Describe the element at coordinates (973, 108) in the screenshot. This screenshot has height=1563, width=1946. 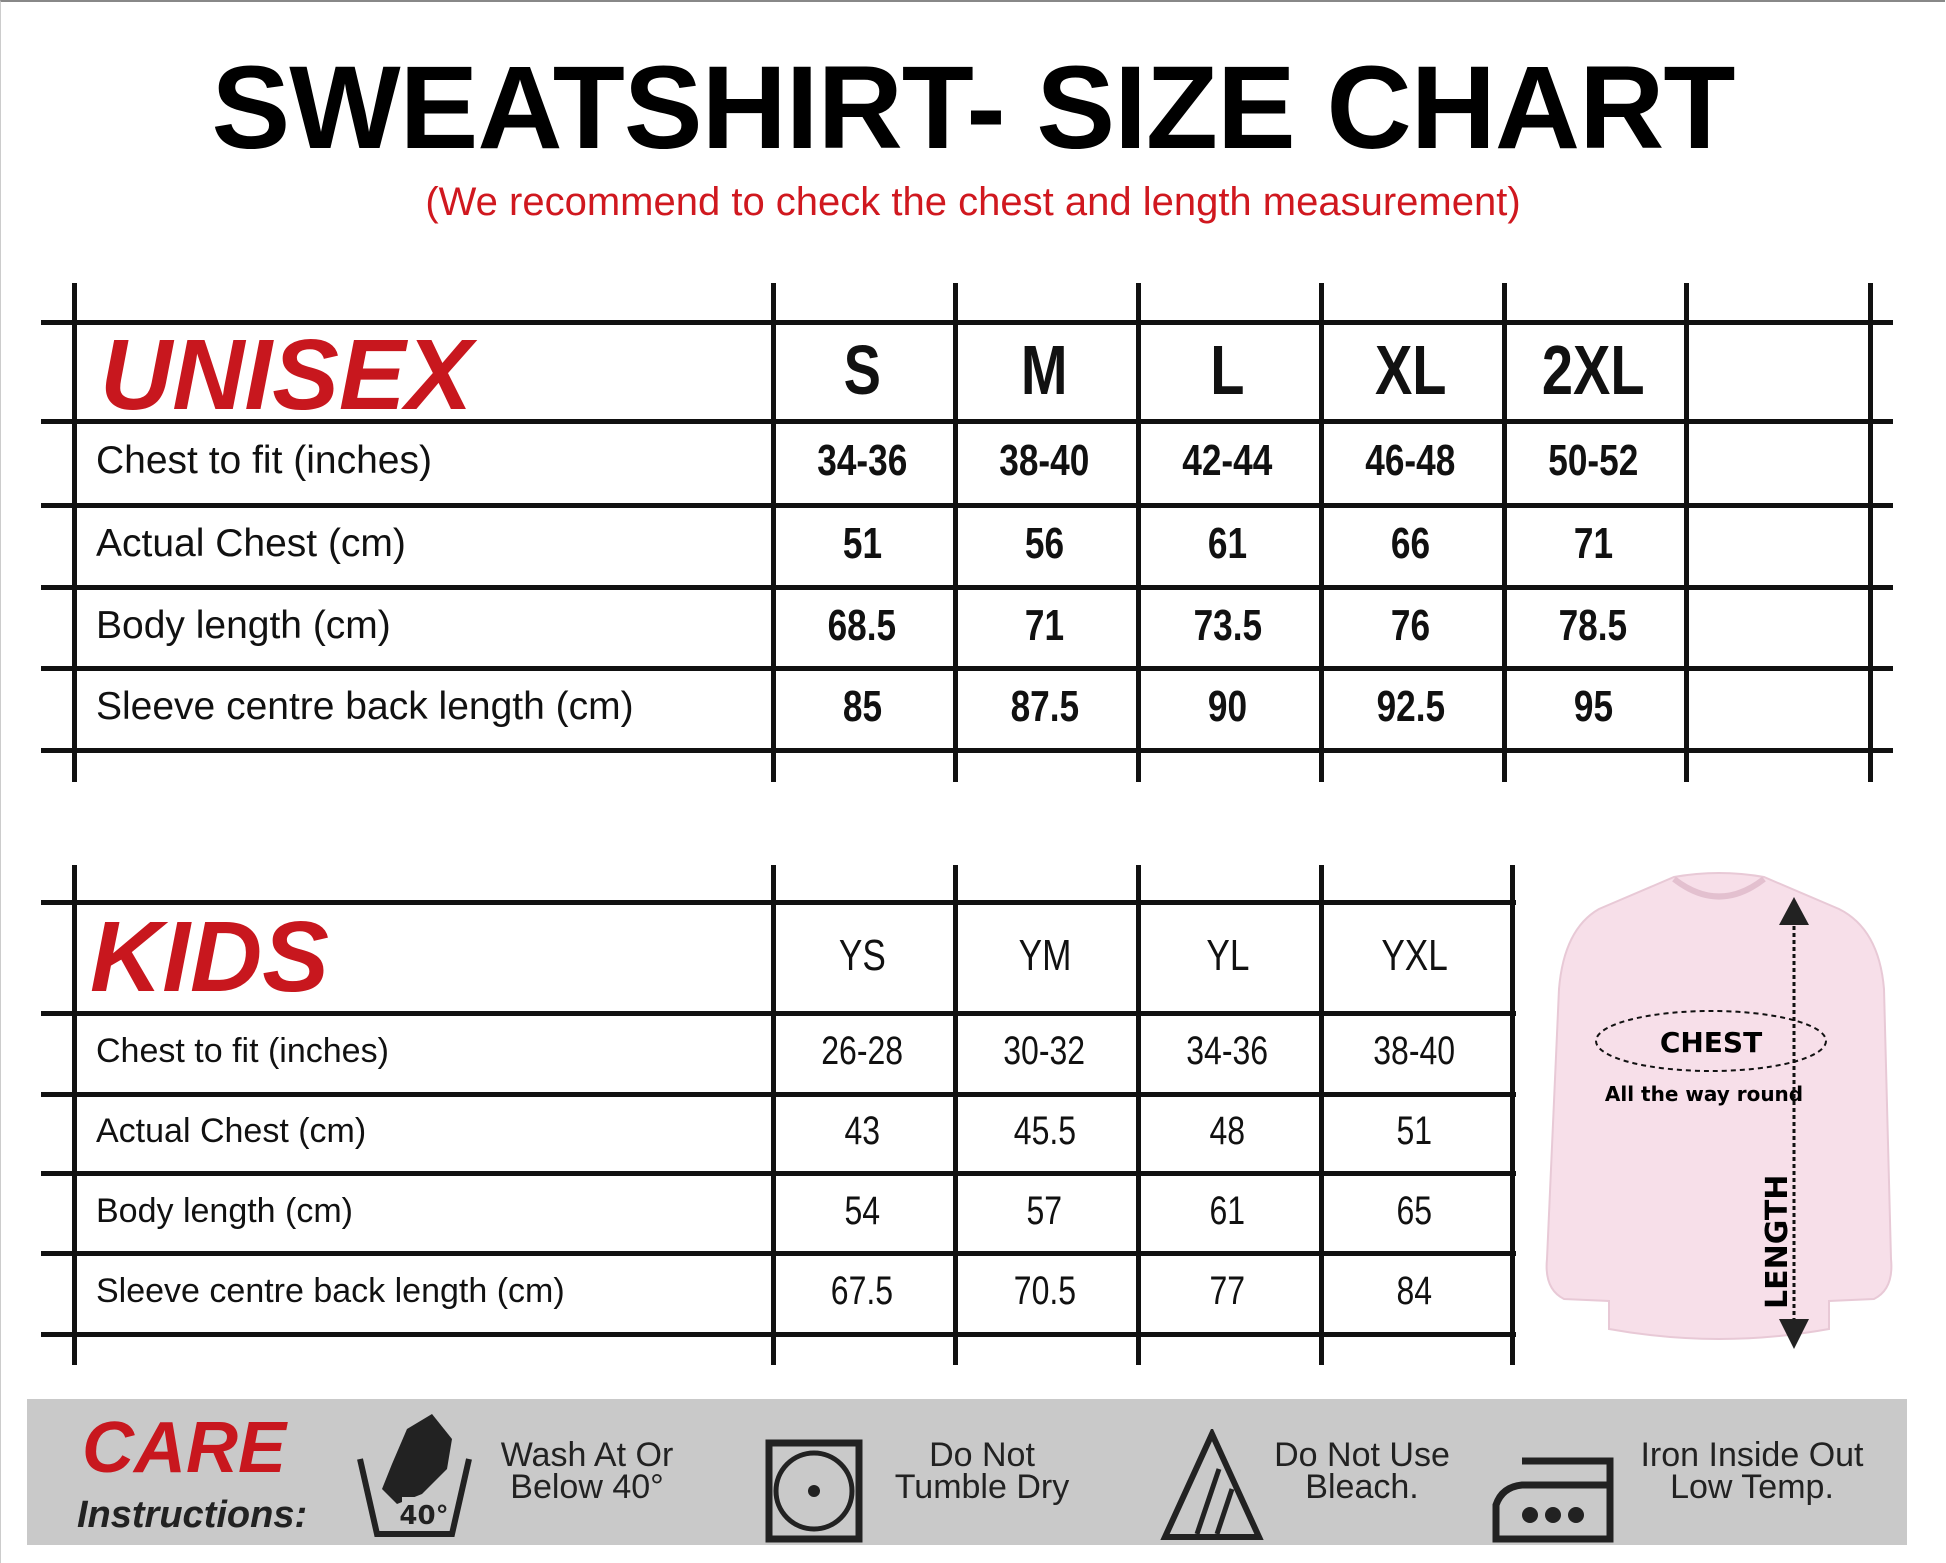
I see `page-title: SWEATSHIRT- SIZE CHART` at that location.